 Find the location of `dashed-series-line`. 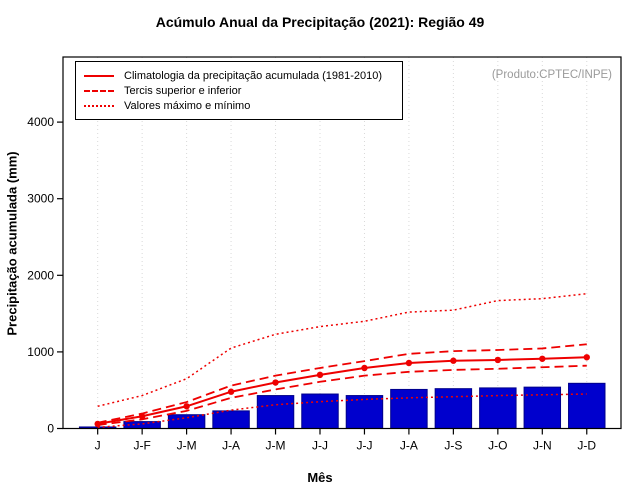

dashed-series-line is located at coordinates (342, 395).